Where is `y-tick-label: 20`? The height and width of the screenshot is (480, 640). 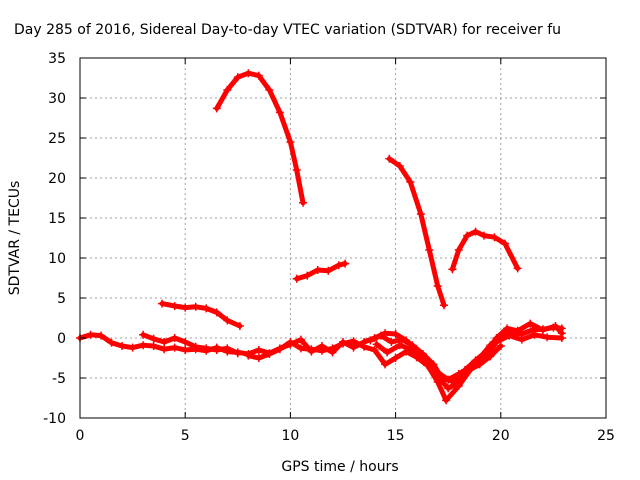
y-tick-label: 20 is located at coordinates (57, 179).